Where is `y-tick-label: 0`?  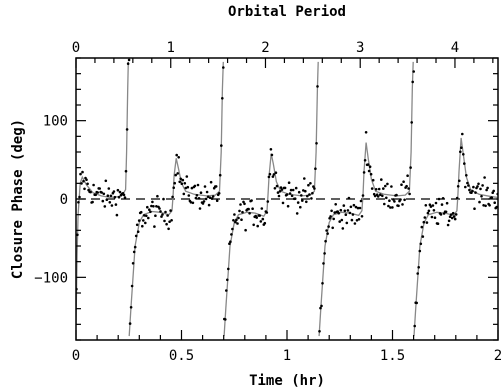 y-tick-label: 0 is located at coordinates (64, 200).